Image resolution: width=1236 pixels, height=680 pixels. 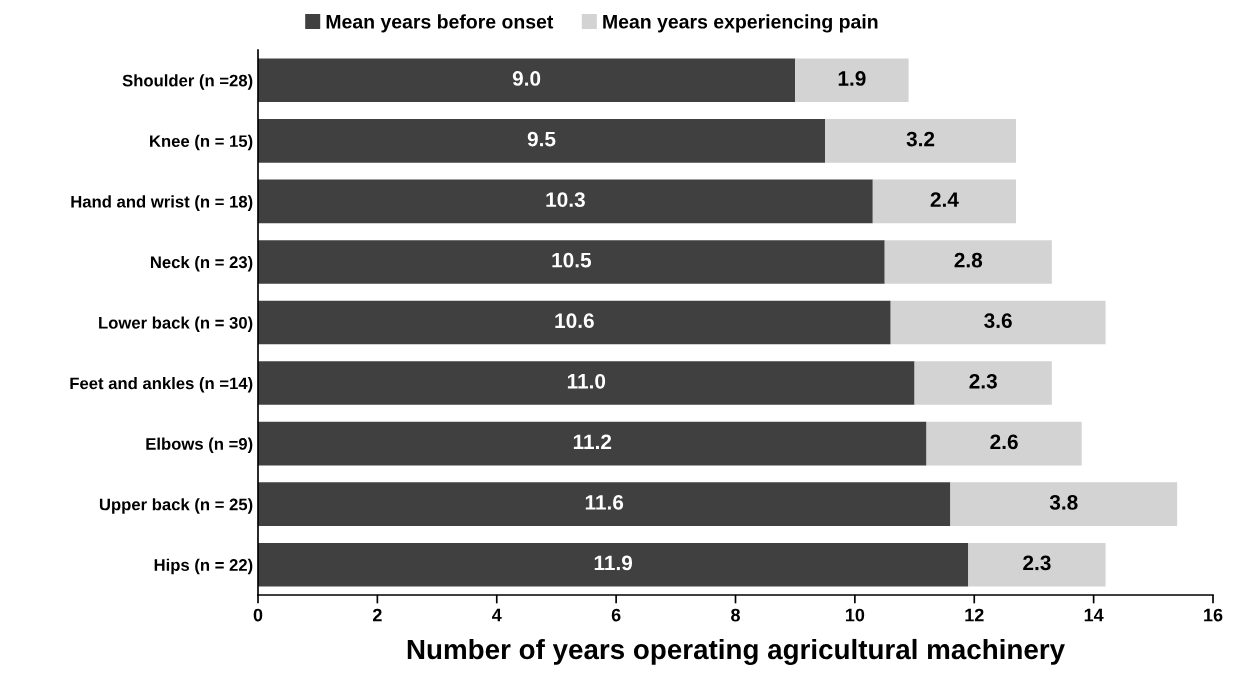 What do you see at coordinates (203, 566) in the screenshot?
I see `y-tick-label: Hips (n = 22)` at bounding box center [203, 566].